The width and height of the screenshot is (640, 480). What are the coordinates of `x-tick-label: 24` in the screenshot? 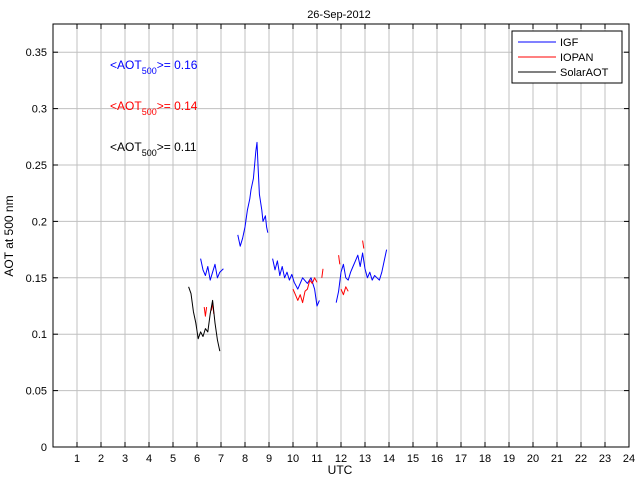 It's located at (629, 459).